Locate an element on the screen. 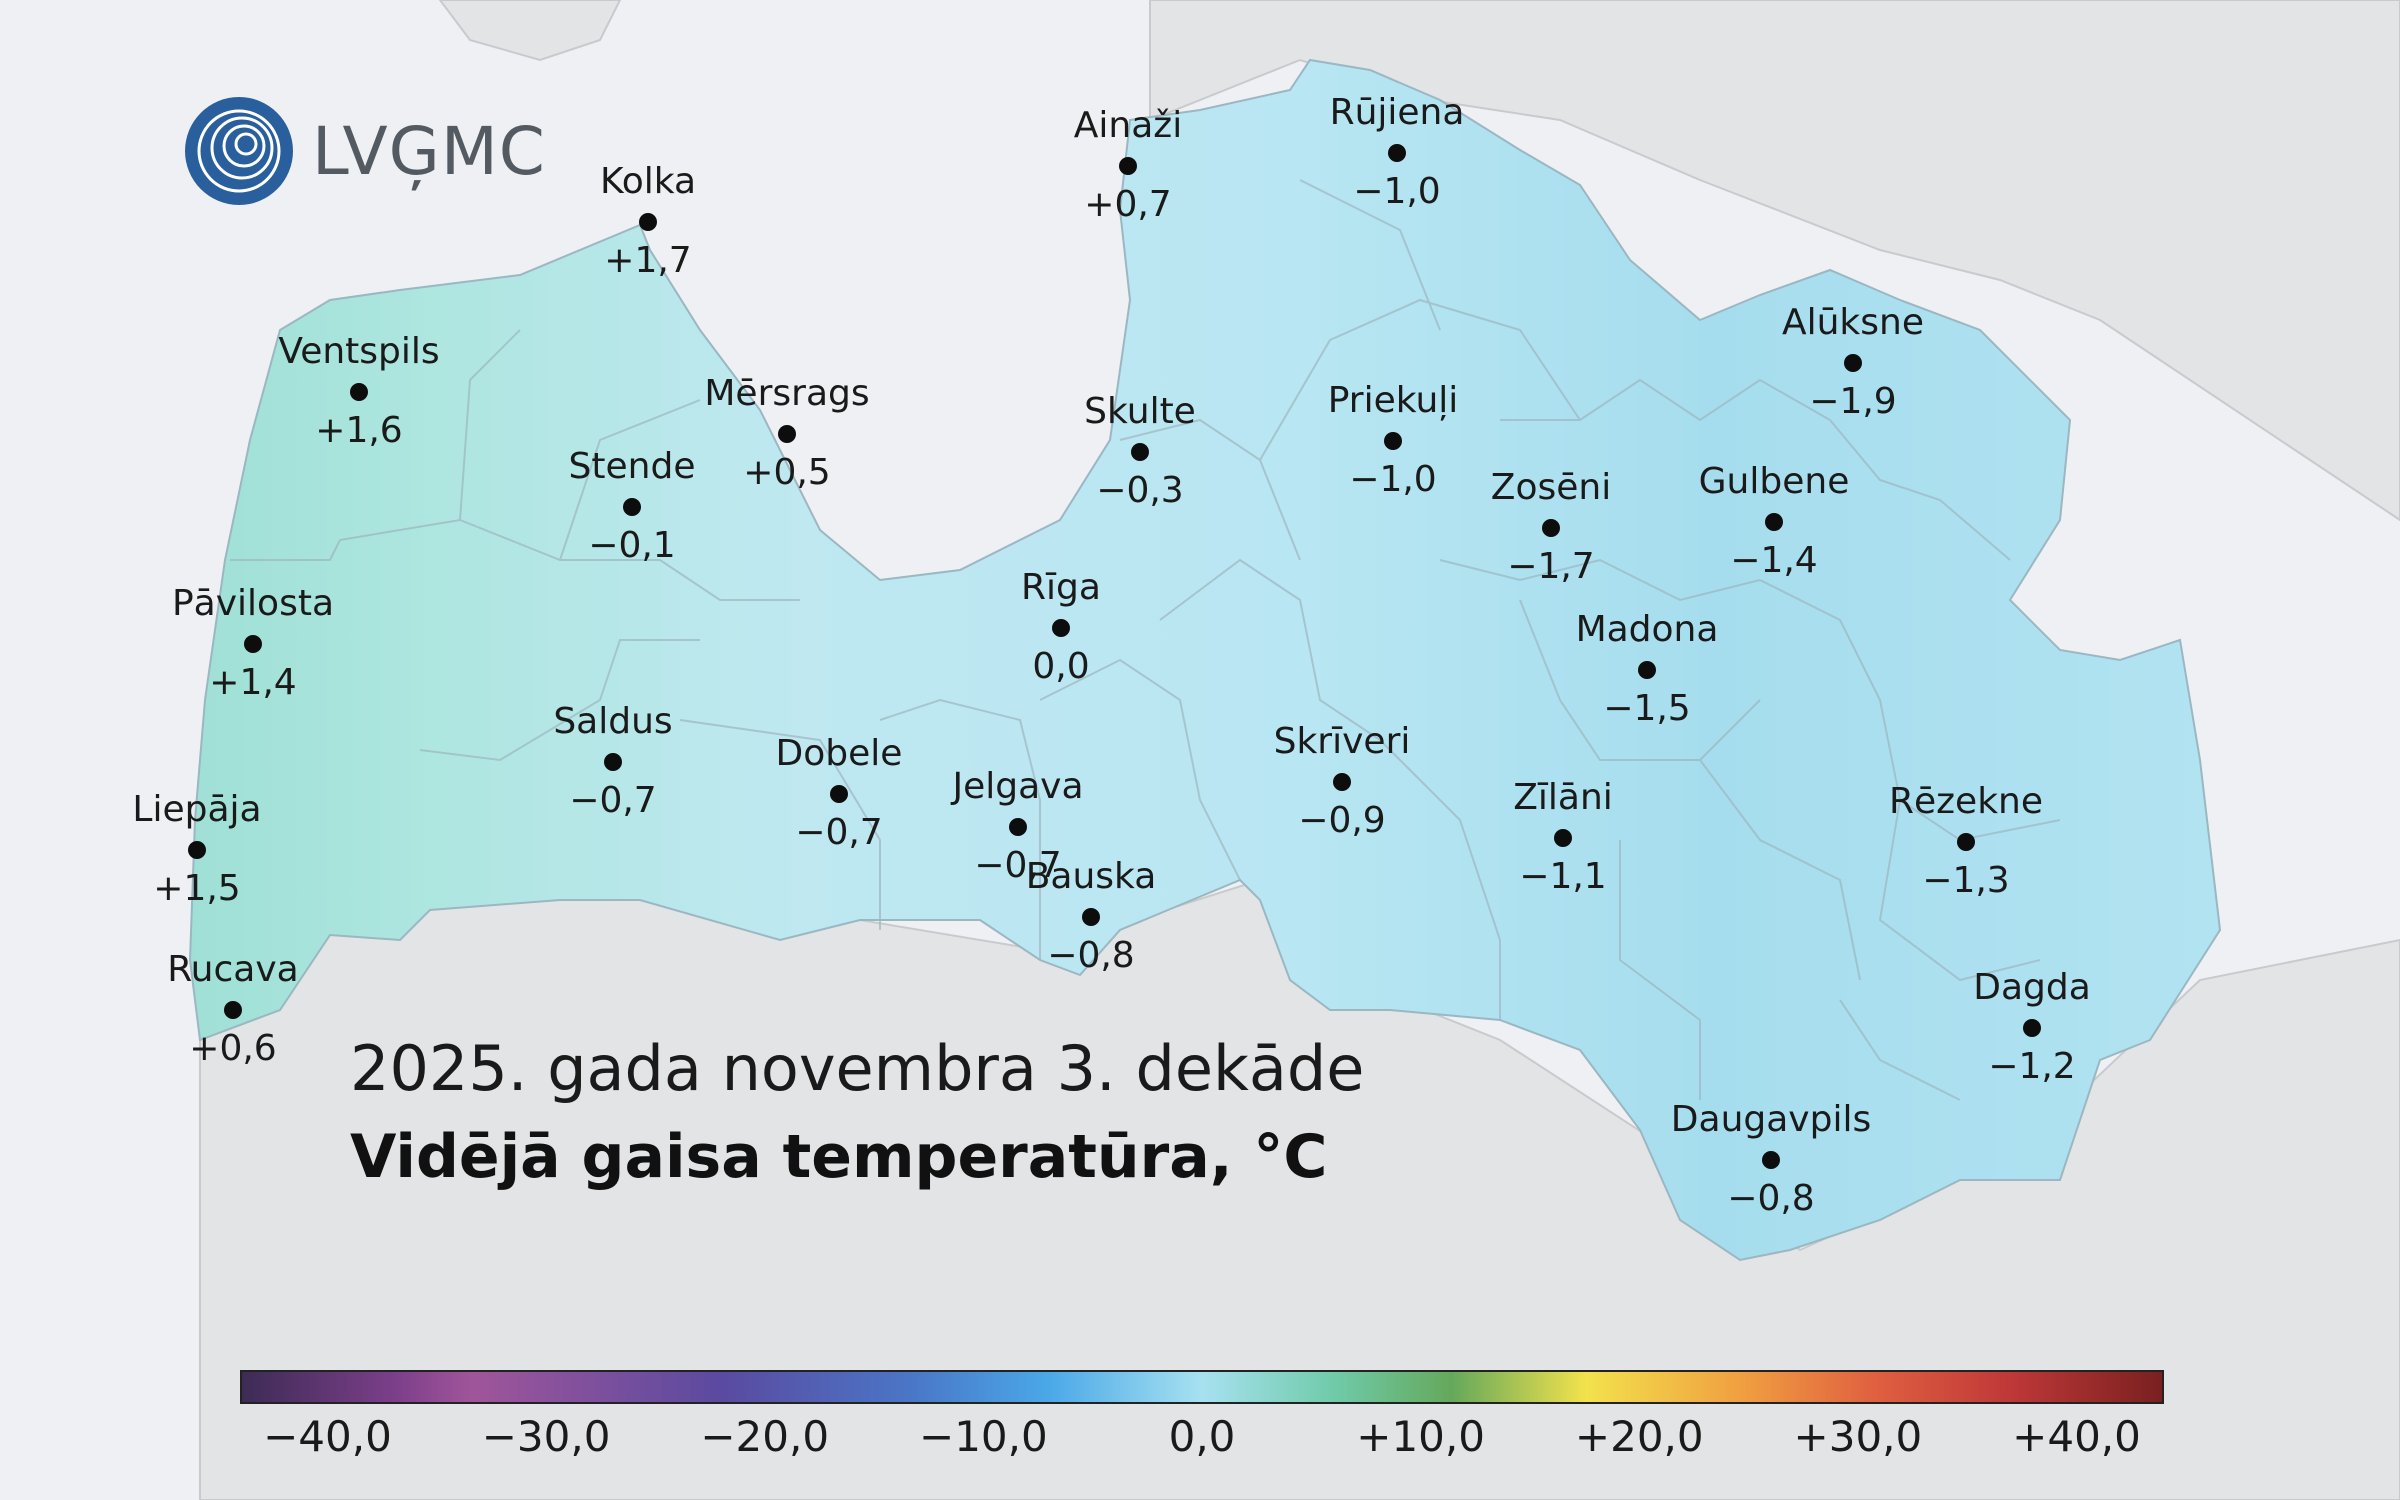 The height and width of the screenshot is (1500, 2400). map-period-title: 2025. gada novembra 3. dekāde is located at coordinates (857, 1068).